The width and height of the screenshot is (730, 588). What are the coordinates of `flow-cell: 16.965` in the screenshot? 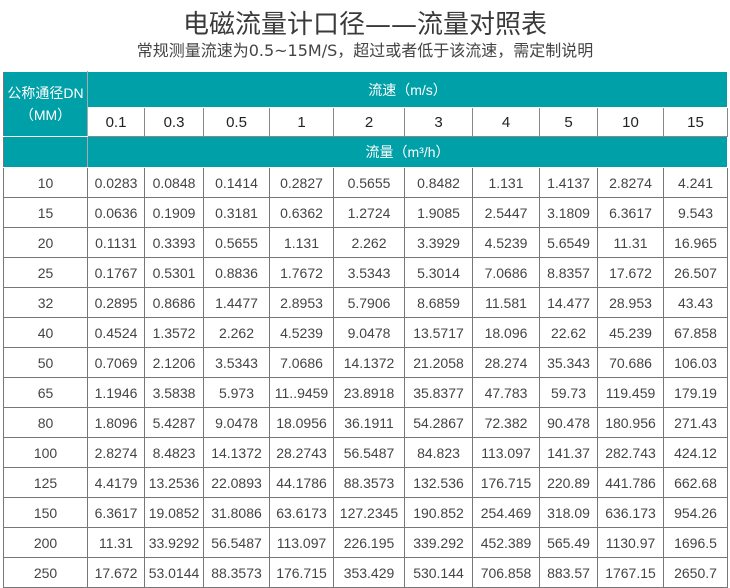 It's located at (695, 242).